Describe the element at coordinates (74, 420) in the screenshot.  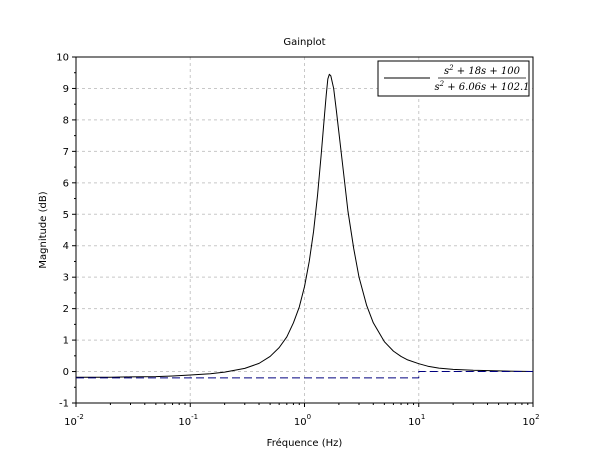
I see `x-tick-label: 10⁻²` at that location.